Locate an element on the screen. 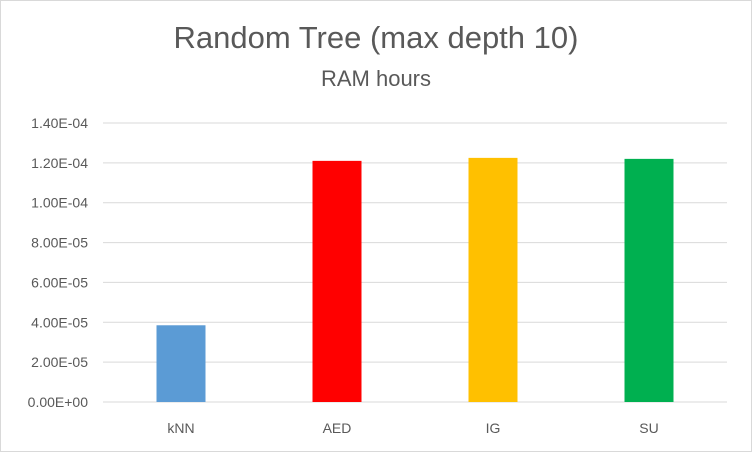 This screenshot has height=452, width=752. bar-knn is located at coordinates (181, 363).